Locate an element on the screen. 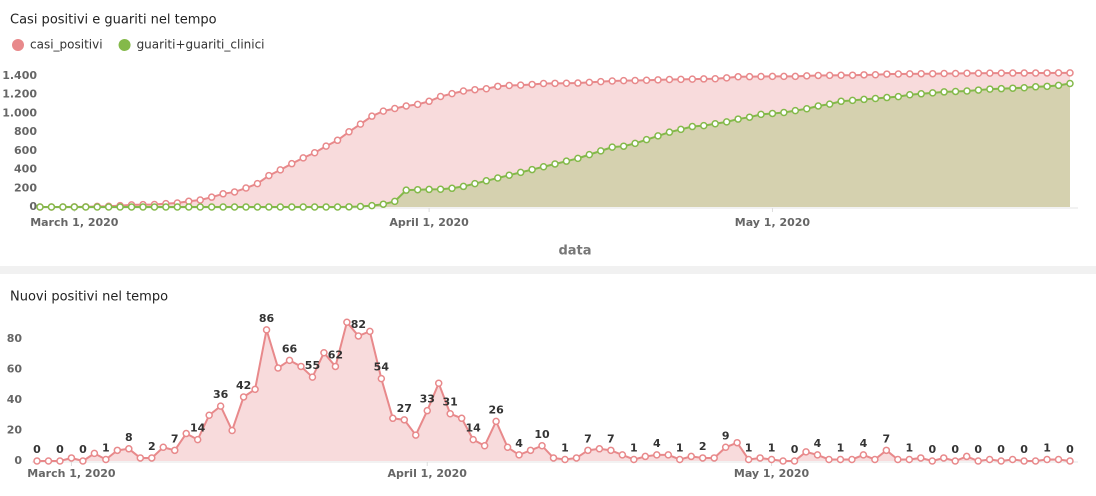 The image size is (1096, 496). value-label: 66 is located at coordinates (290, 348).